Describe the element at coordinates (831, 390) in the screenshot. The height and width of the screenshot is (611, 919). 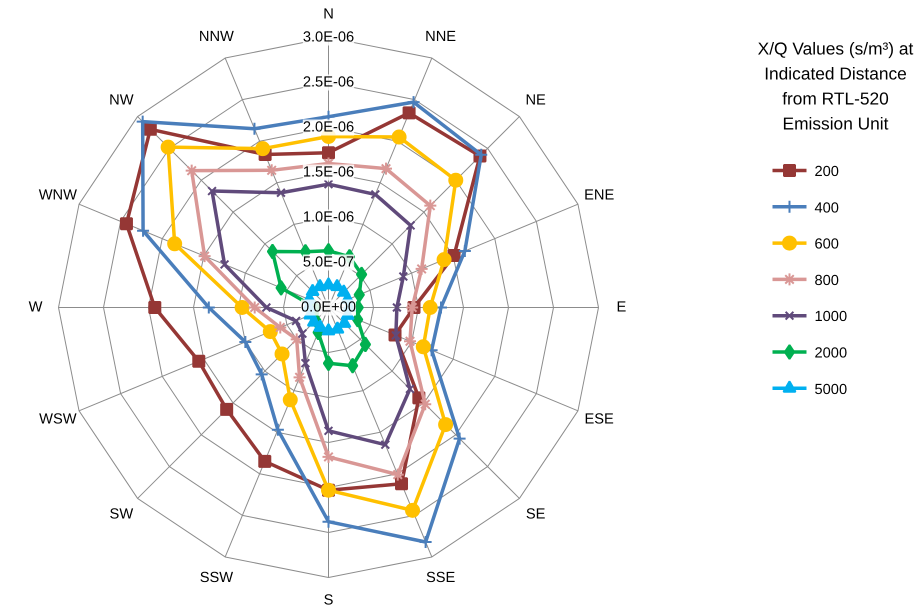
I see `legend-label: 5000` at that location.